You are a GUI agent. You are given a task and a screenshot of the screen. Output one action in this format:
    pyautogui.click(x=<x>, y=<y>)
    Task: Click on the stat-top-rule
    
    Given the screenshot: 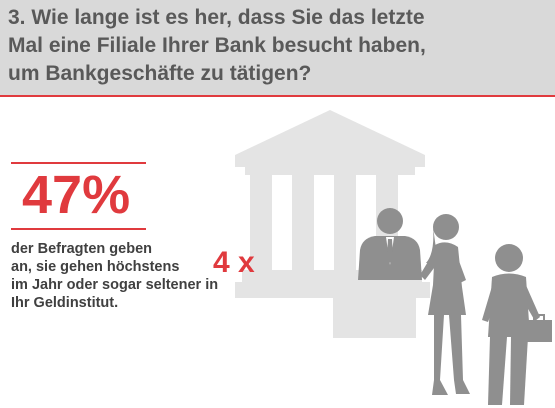 What is the action you would take?
    pyautogui.click(x=78, y=163)
    